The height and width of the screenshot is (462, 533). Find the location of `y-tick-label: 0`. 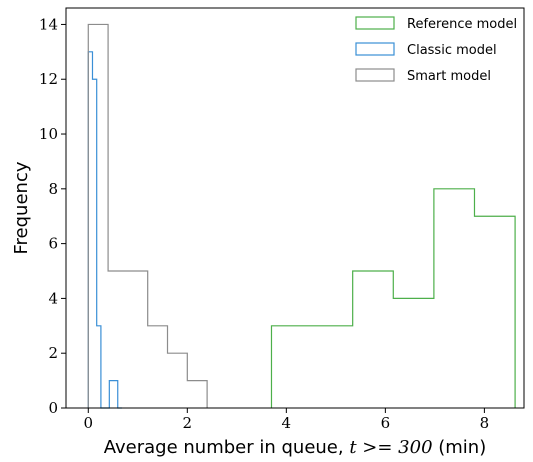

y-tick-label: 0 is located at coordinates (53, 408).